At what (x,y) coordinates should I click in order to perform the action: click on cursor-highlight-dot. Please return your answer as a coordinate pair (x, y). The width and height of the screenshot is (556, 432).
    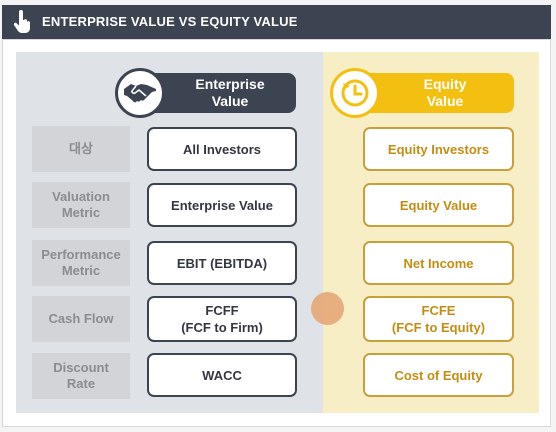
    Looking at the image, I should click on (327, 308).